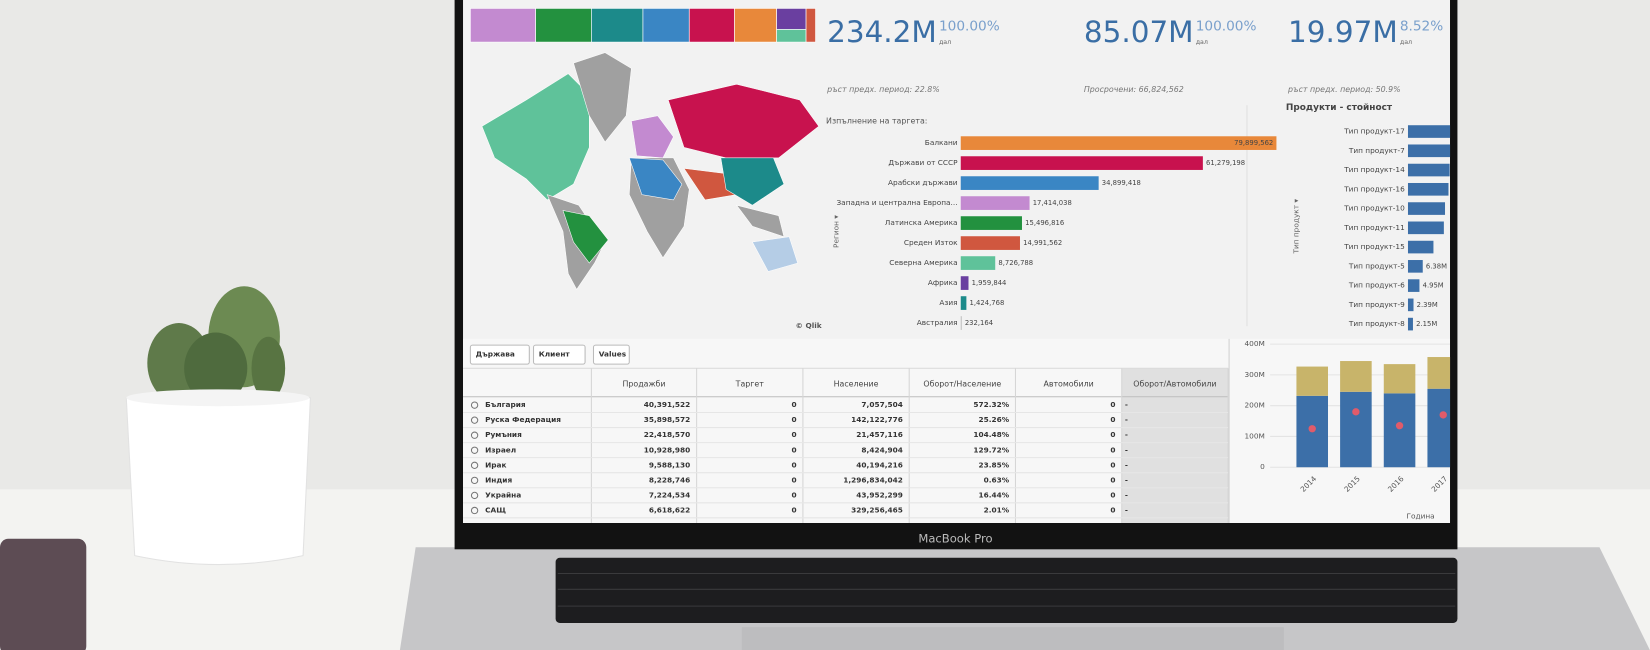  Describe the element at coordinates (997, 479) in the screenshot. I see `cell: 0.63%` at that location.